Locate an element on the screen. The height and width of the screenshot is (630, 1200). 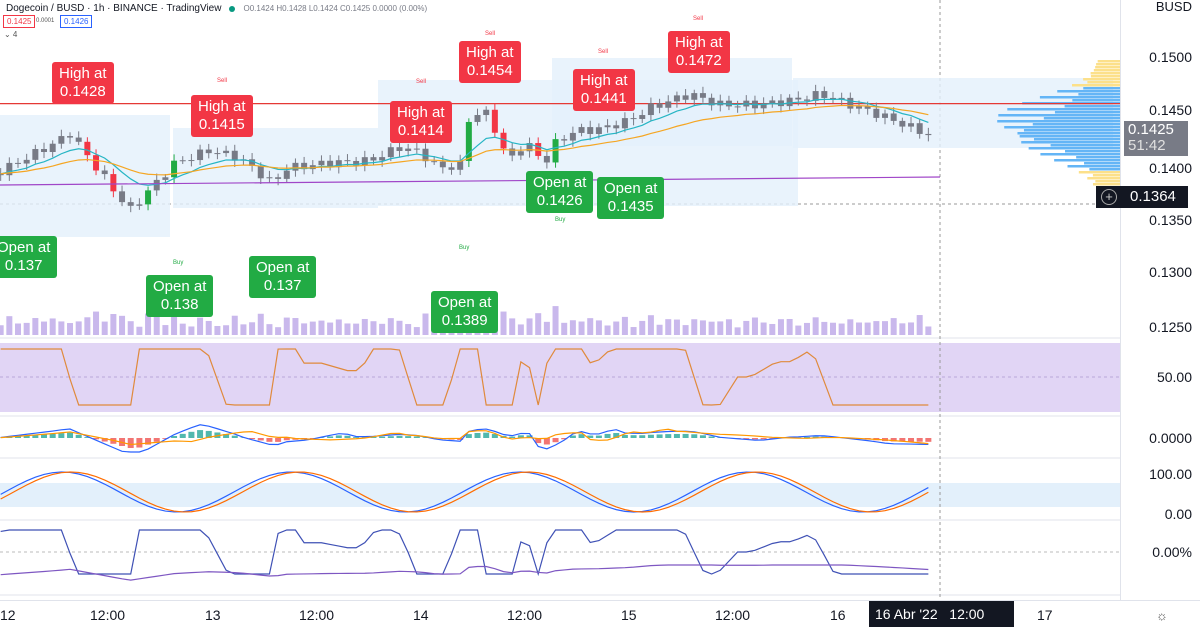
collapse-indicators-button: ⌄ 4 is located at coordinates (11, 34).